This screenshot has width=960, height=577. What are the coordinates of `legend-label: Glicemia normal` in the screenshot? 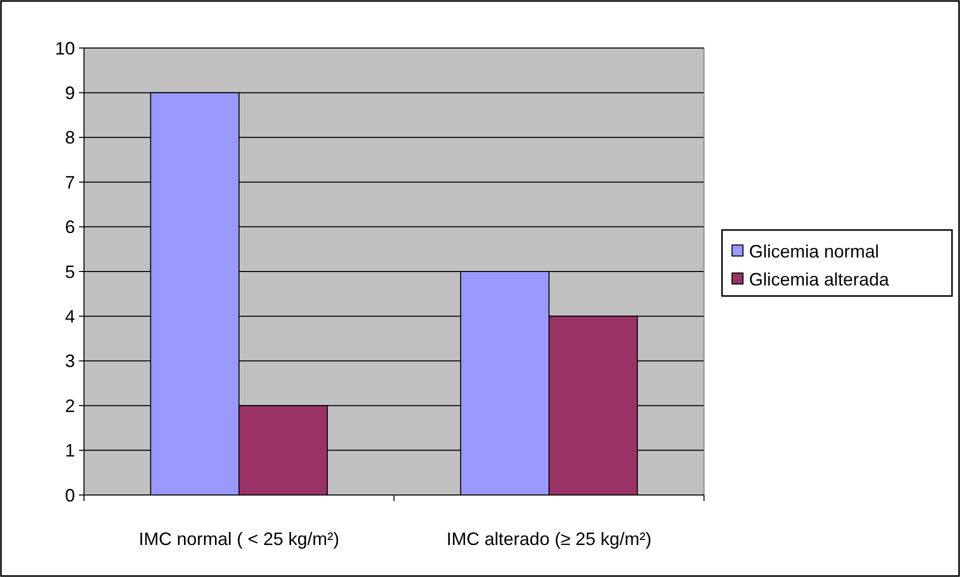 It's located at (814, 251).